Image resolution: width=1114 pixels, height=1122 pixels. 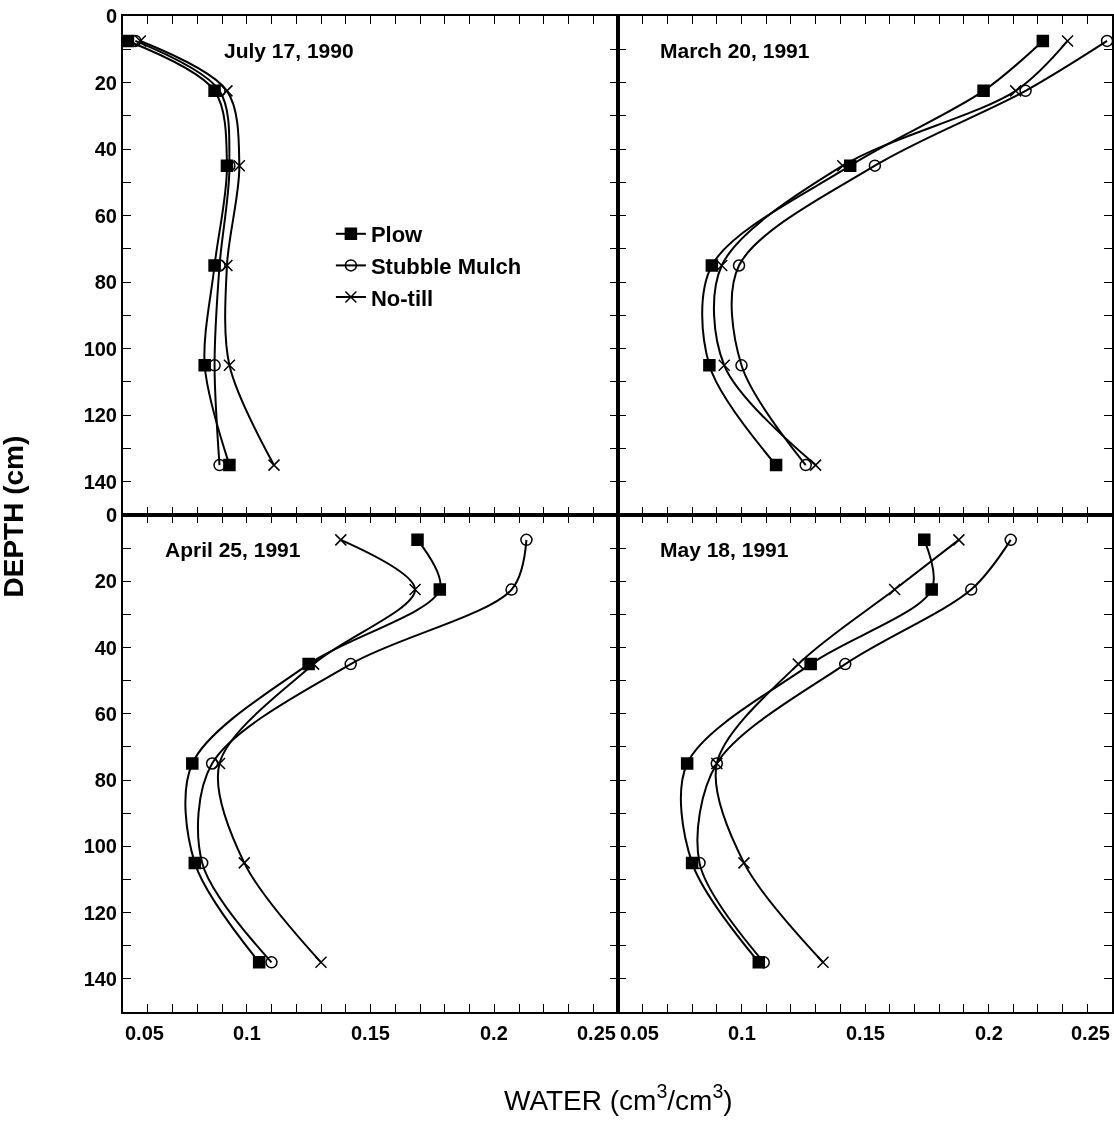 What do you see at coordinates (402, 298) in the screenshot?
I see `legend-label: No-till` at bounding box center [402, 298].